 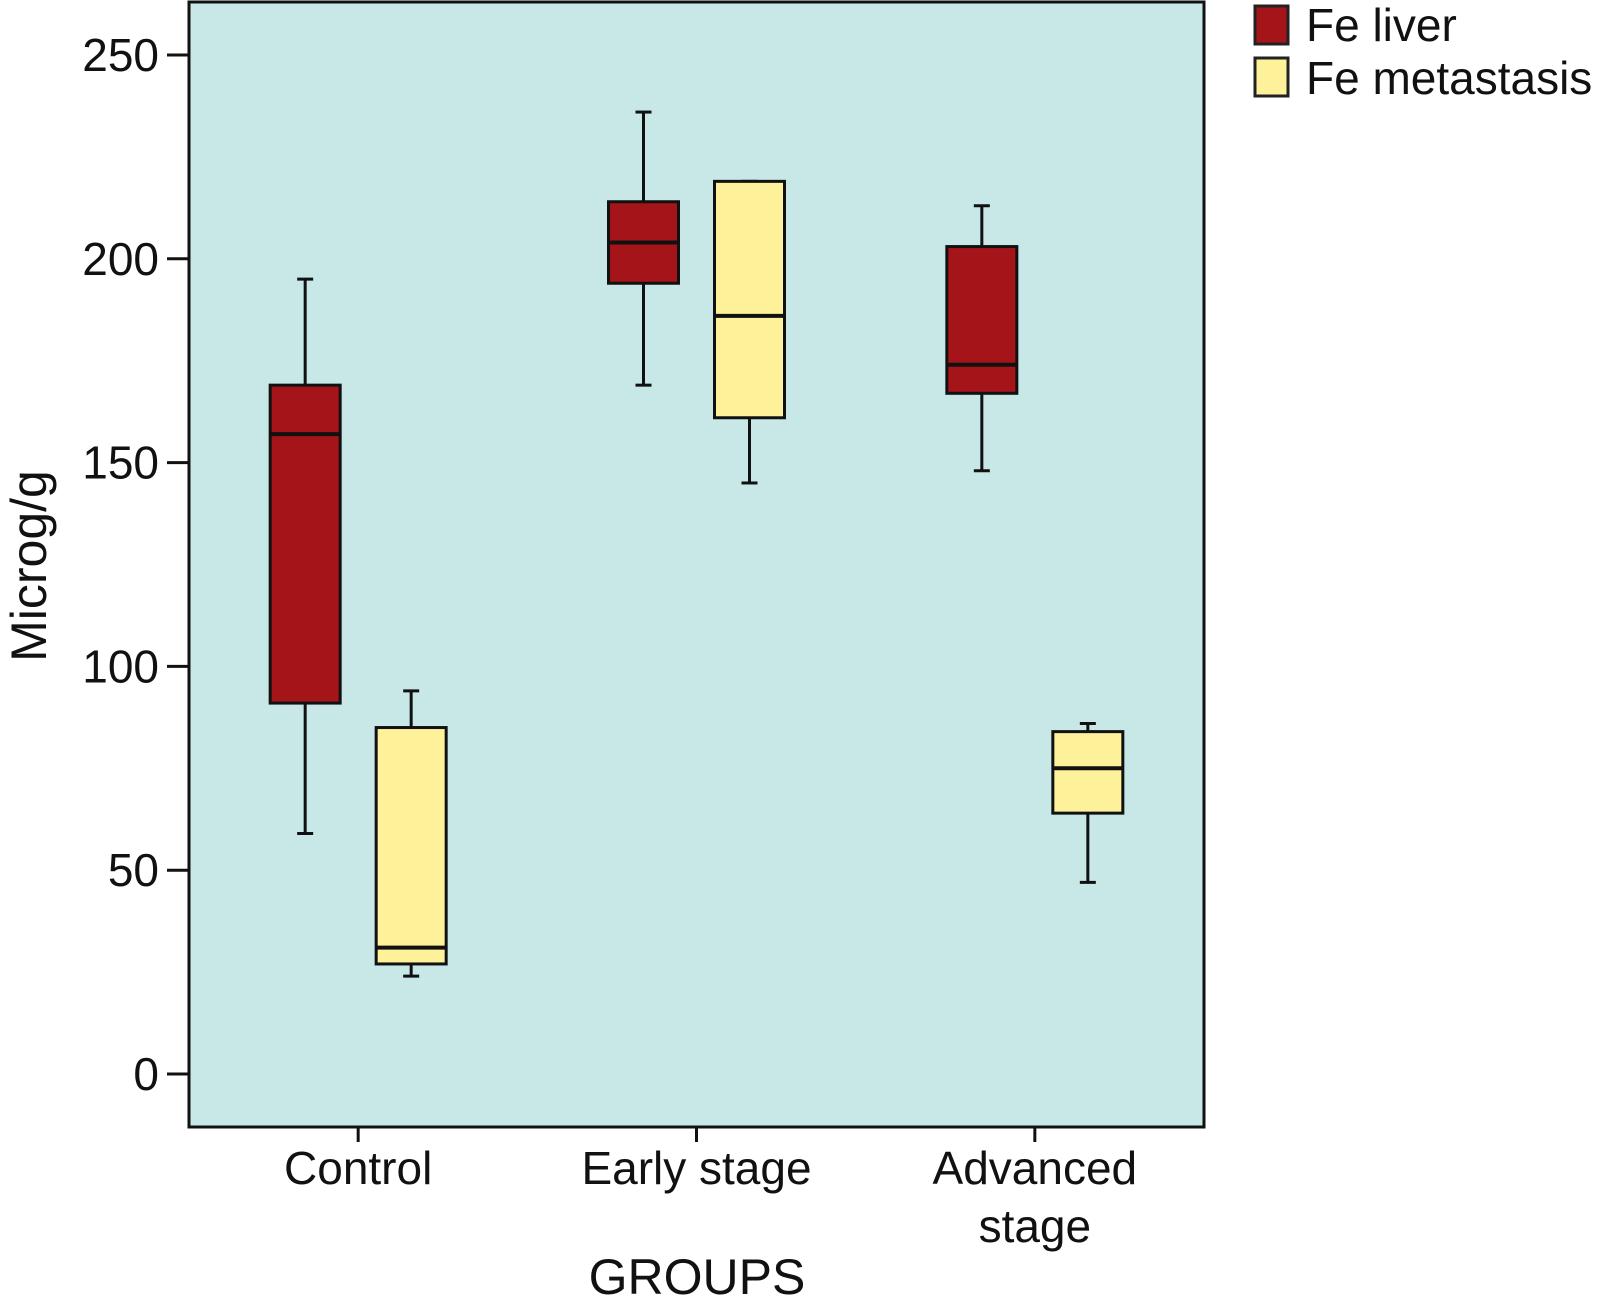 What do you see at coordinates (146, 1074) in the screenshot?
I see `y-tick-label-0: 0` at bounding box center [146, 1074].